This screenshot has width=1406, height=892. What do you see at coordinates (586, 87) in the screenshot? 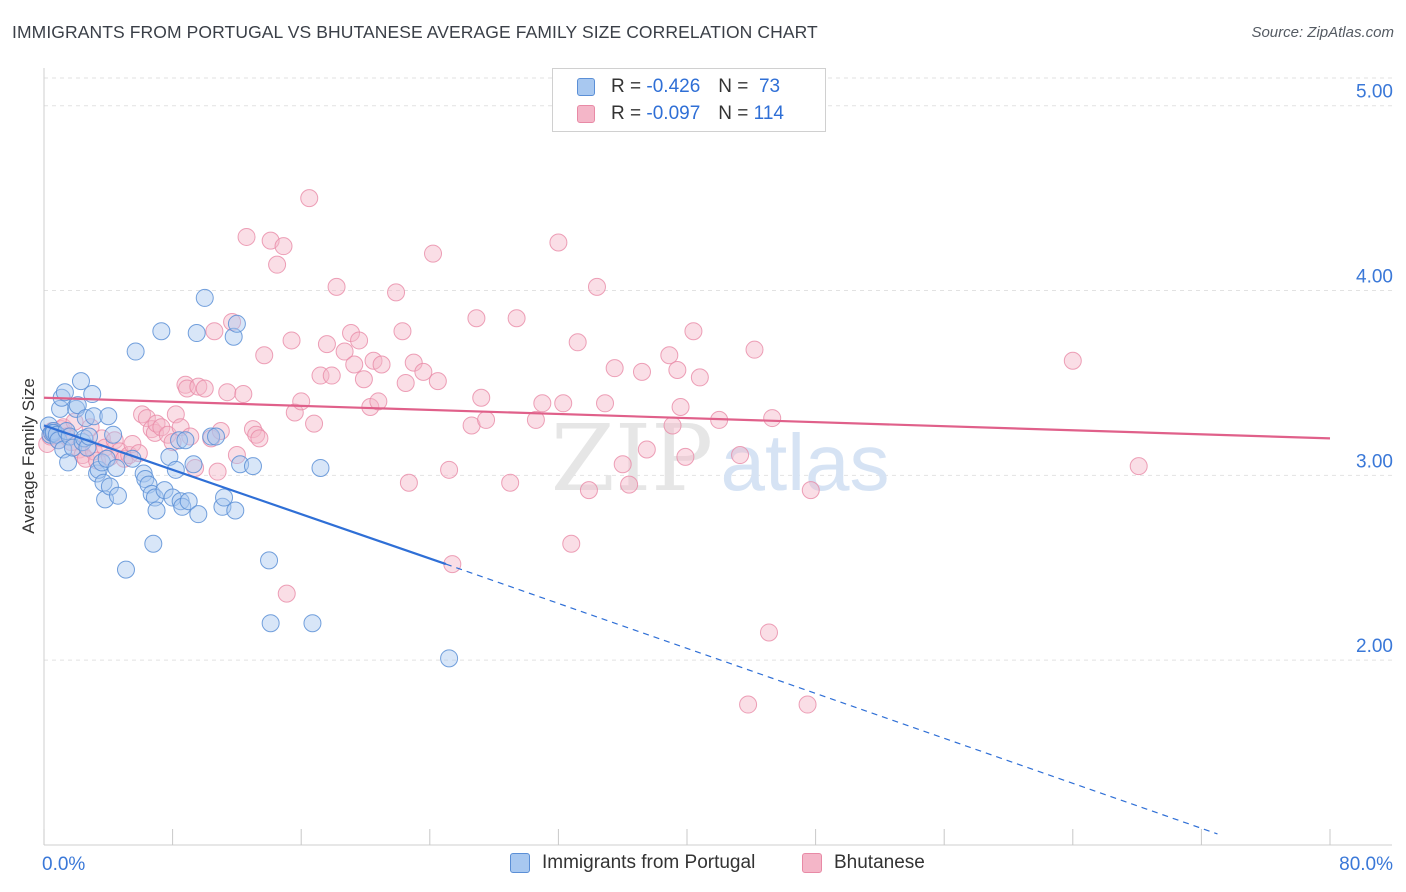
I see `portugal-swatch` at bounding box center [586, 87].